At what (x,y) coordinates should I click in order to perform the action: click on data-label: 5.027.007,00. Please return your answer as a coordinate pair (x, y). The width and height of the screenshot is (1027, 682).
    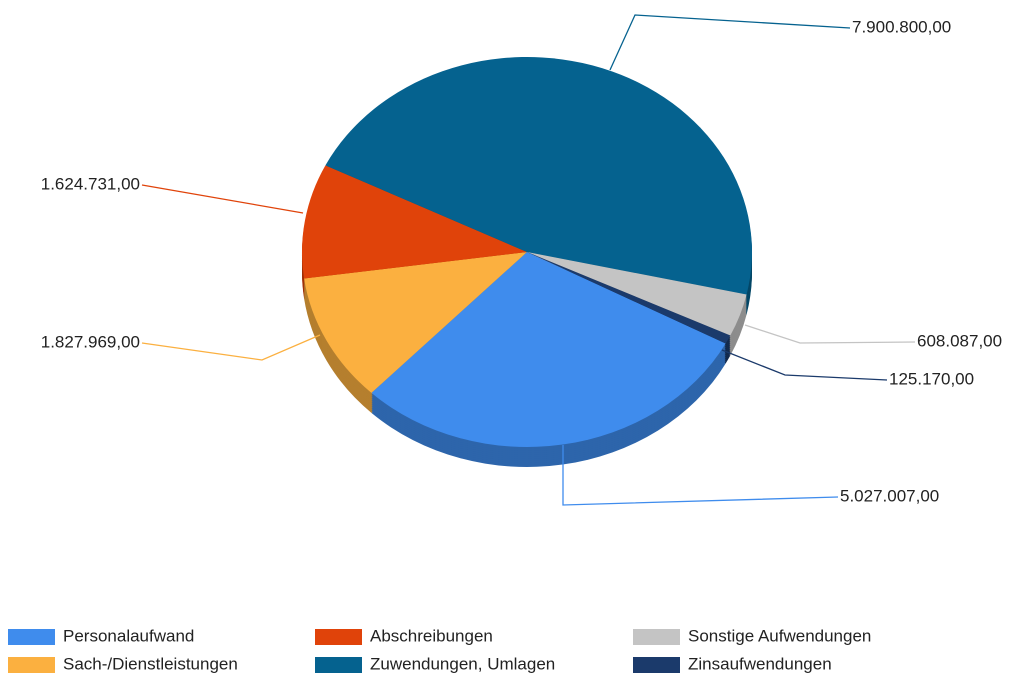
    Looking at the image, I should click on (889, 495).